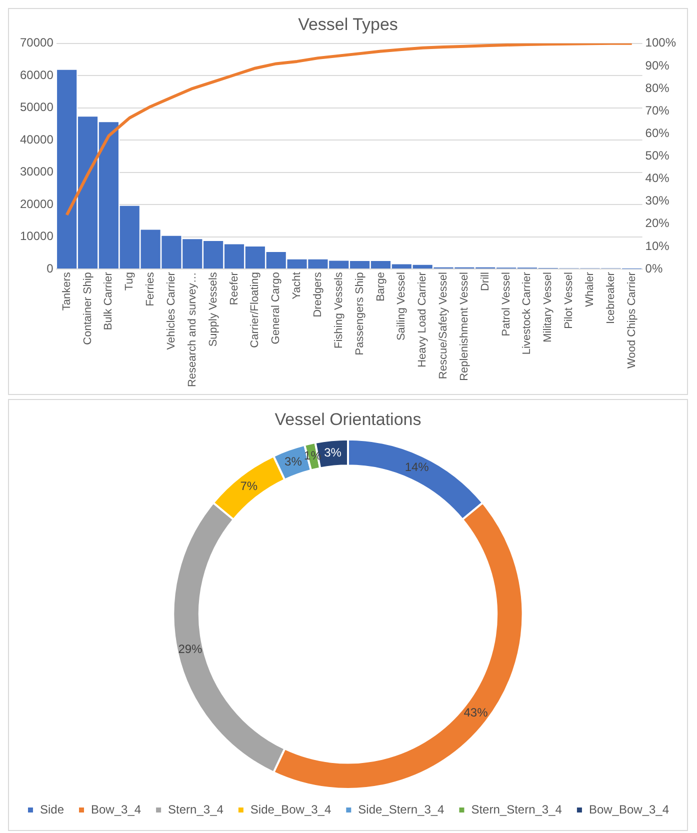 This screenshot has width=697, height=833. What do you see at coordinates (548, 307) in the screenshot?
I see `x-tick-label: Military Vessel` at bounding box center [548, 307].